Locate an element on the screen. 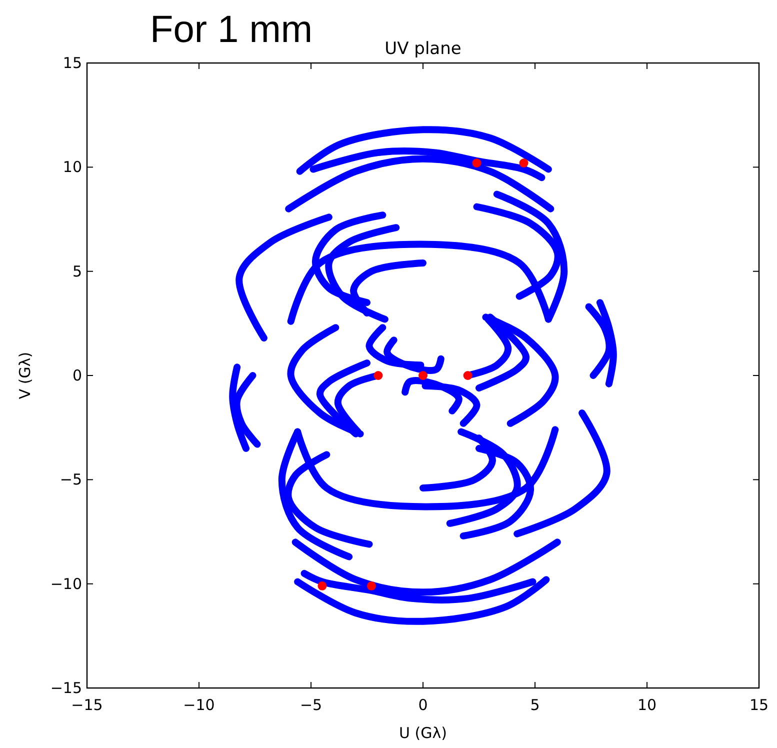 The height and width of the screenshot is (748, 777). y-tick-label: 0 is located at coordinates (77, 375).